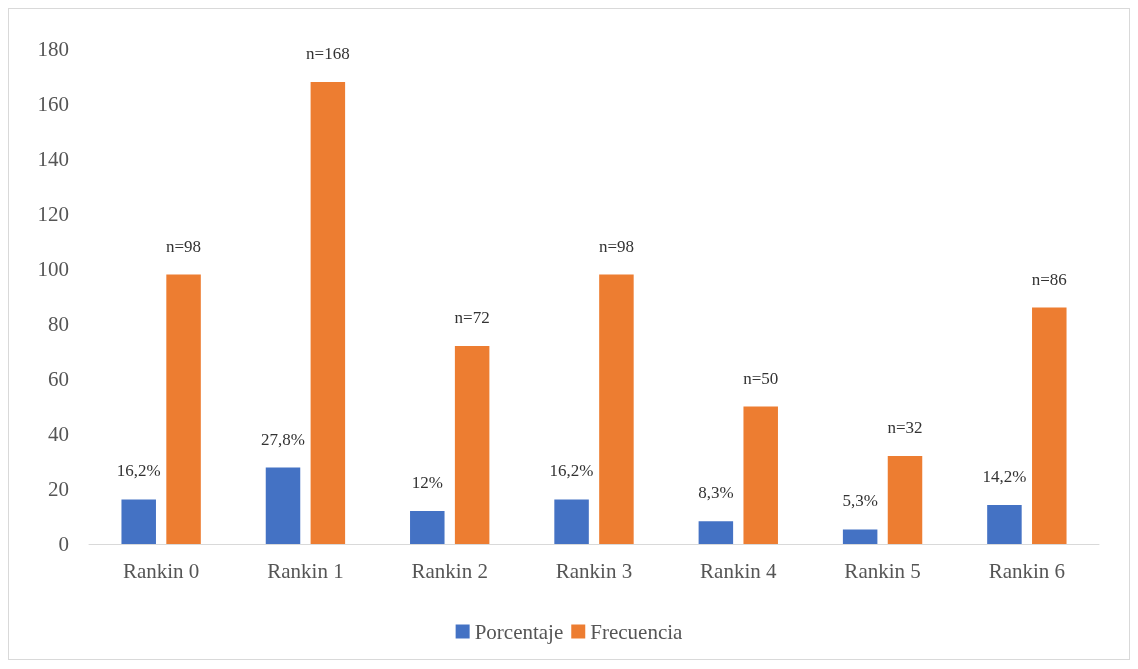  Describe the element at coordinates (761, 378) in the screenshot. I see `data-label: n=50` at that location.